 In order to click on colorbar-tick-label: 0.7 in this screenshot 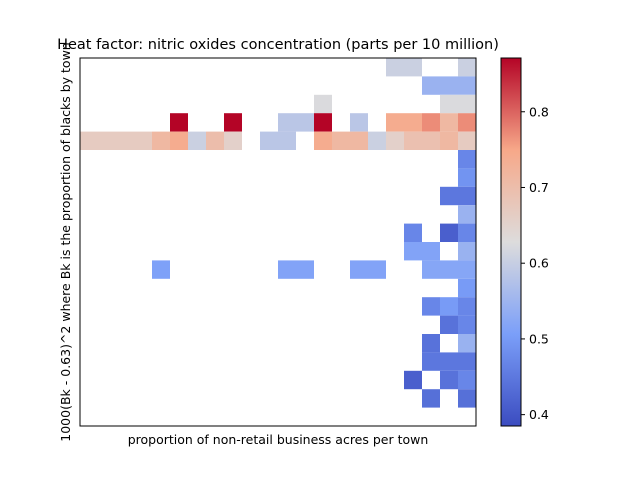, I will do `click(539, 187)`.